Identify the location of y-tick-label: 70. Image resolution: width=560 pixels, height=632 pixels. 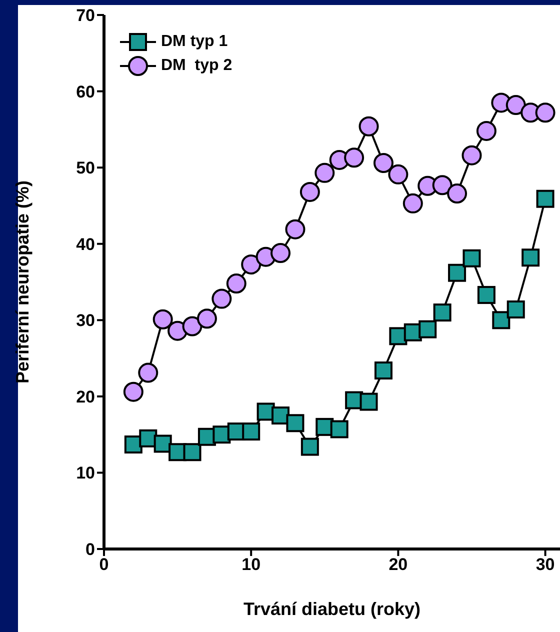
(85, 16).